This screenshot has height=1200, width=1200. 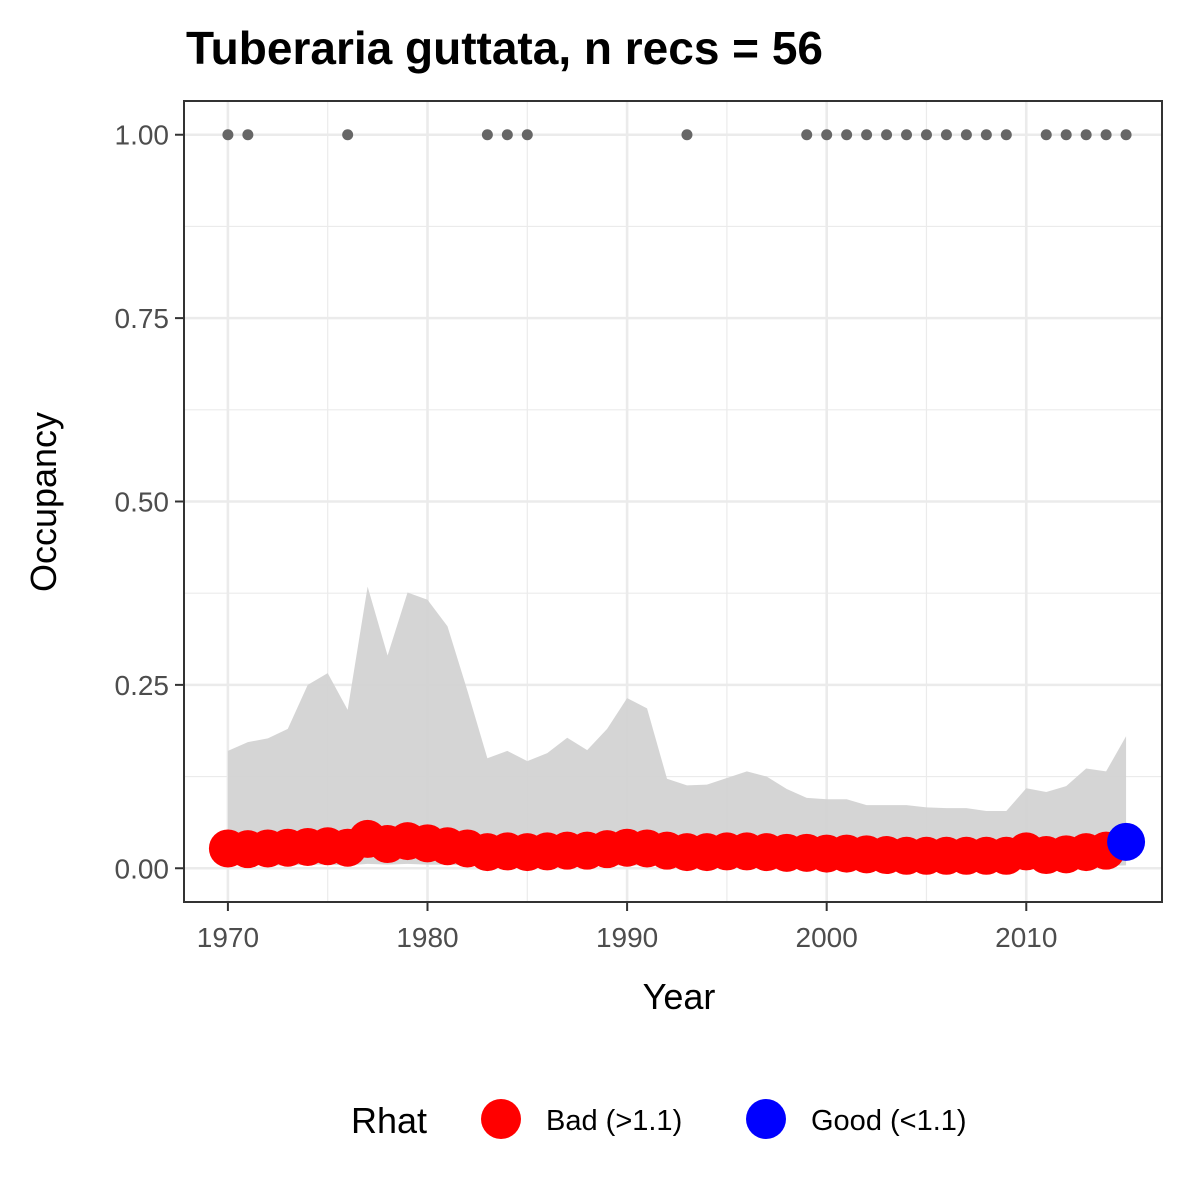 I want to click on x-tick-label: 1990, so click(x=627, y=937).